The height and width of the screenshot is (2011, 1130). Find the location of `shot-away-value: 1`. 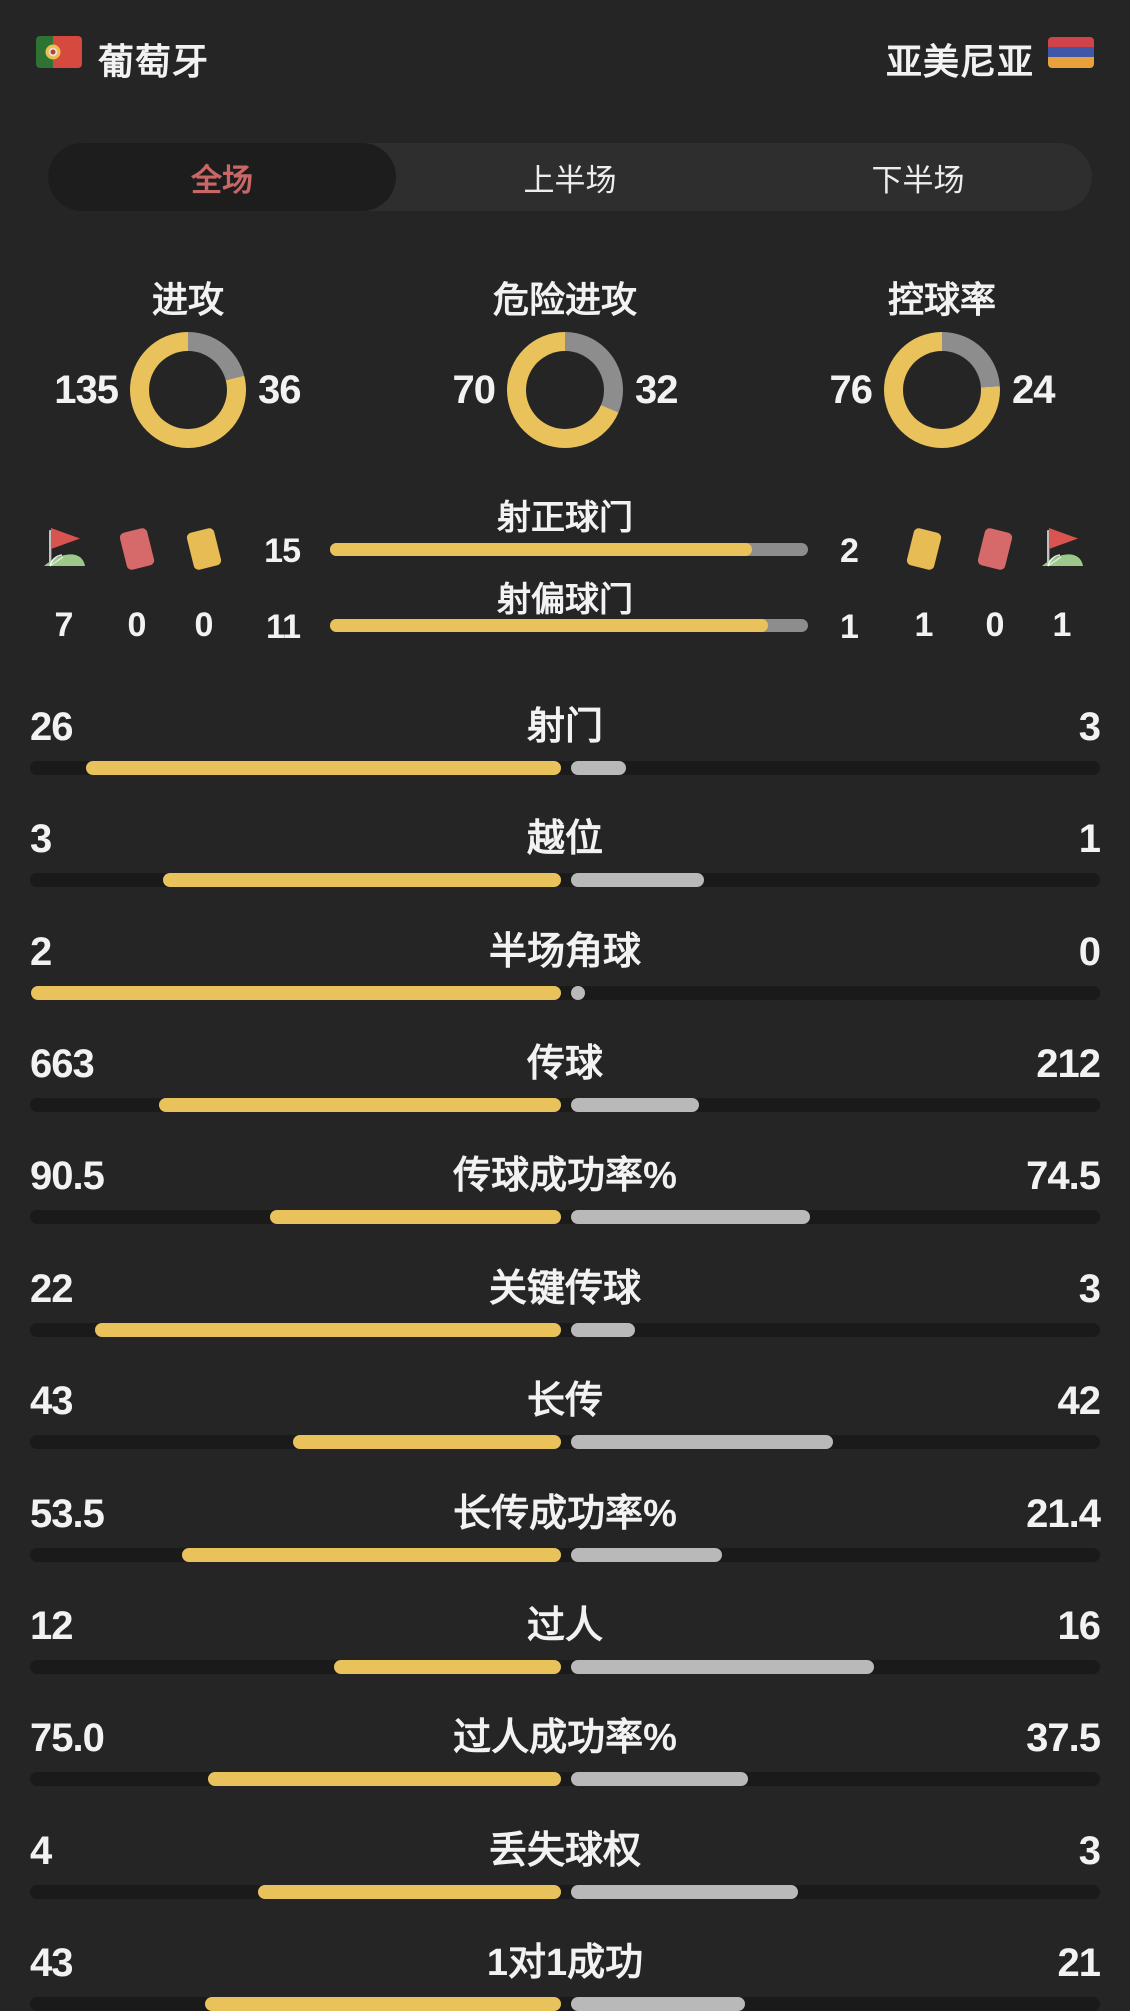

shot-away-value: 1 is located at coordinates (849, 627).